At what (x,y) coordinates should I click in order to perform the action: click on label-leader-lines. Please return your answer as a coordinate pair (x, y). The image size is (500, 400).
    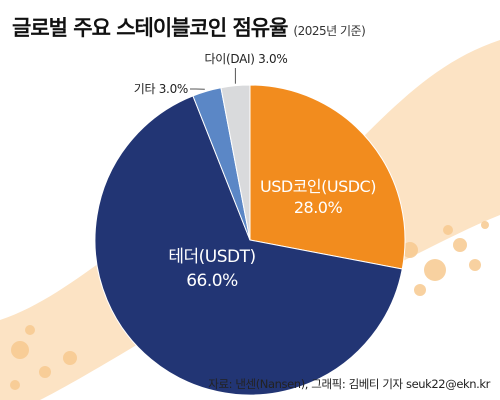
    Looking at the image, I should click on (213, 79).